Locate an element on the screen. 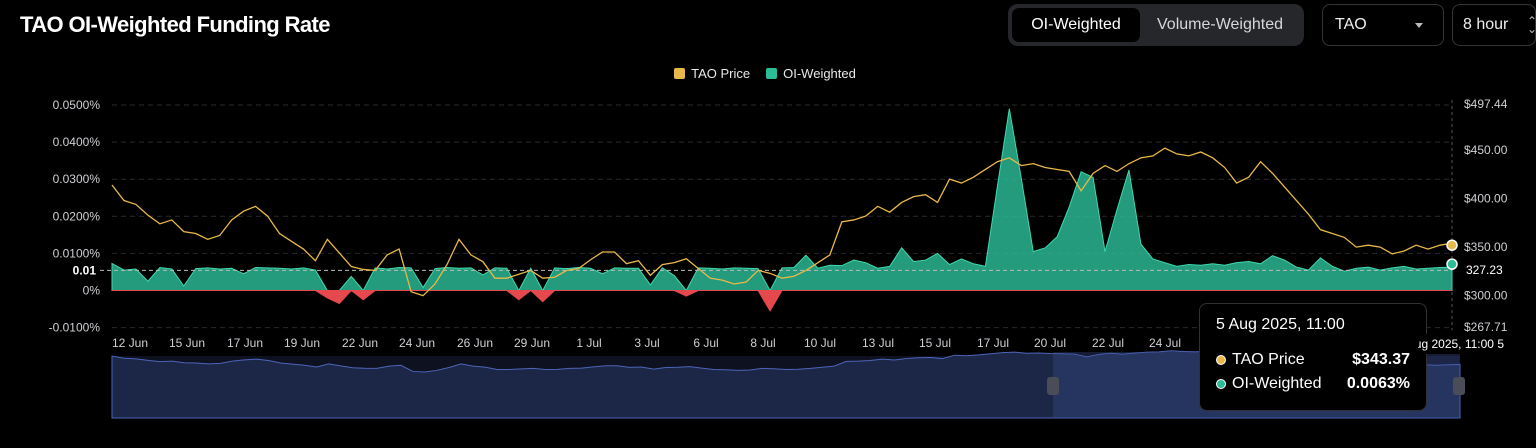 This screenshot has height=448, width=1536. tooltip-value-price: $343.37 is located at coordinates (1381, 359).